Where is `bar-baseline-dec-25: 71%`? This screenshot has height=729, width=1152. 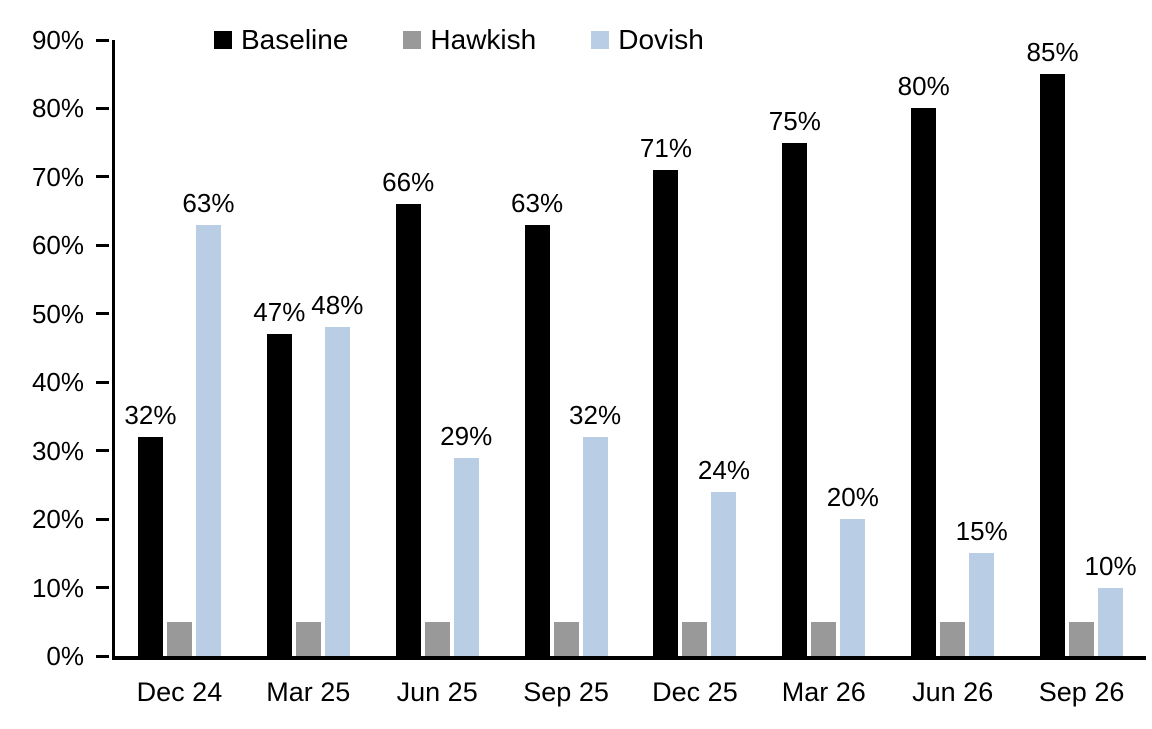 bar-baseline-dec-25: 71% is located at coordinates (666, 394).